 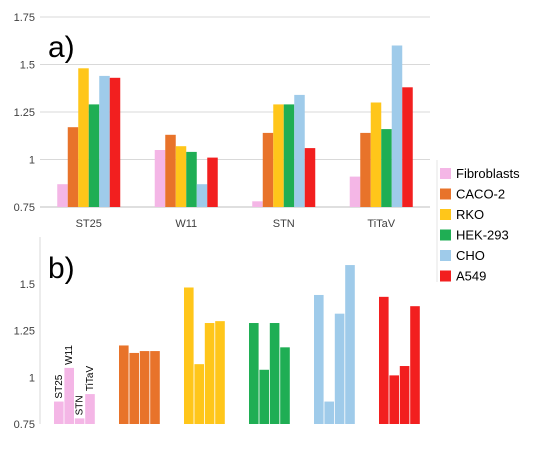 I want to click on bar-b-hek-293-w11, so click(x=264, y=396).